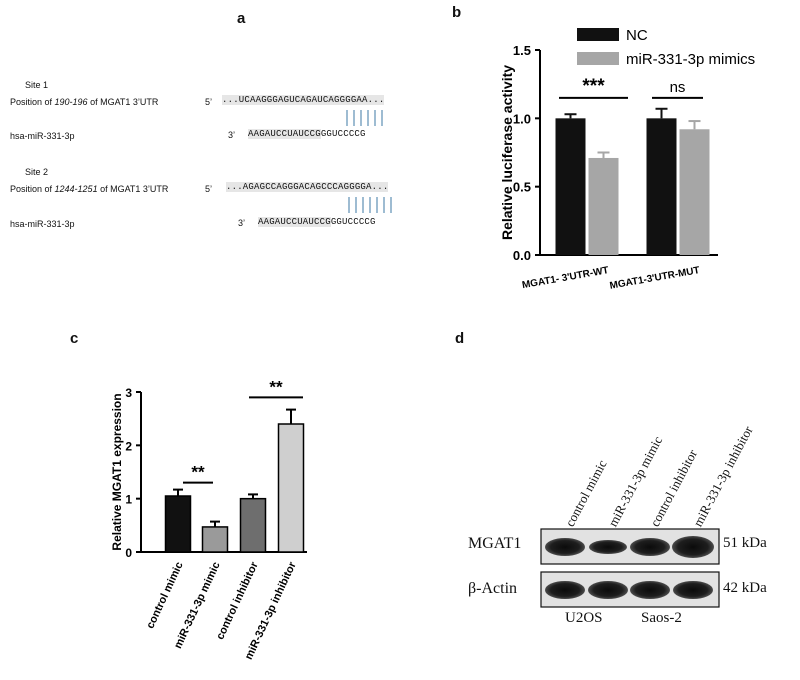 The width and height of the screenshot is (800, 680). I want to click on site1-position-label: Position of 190-196 of MGAT1 3’UTR, so click(84, 102).